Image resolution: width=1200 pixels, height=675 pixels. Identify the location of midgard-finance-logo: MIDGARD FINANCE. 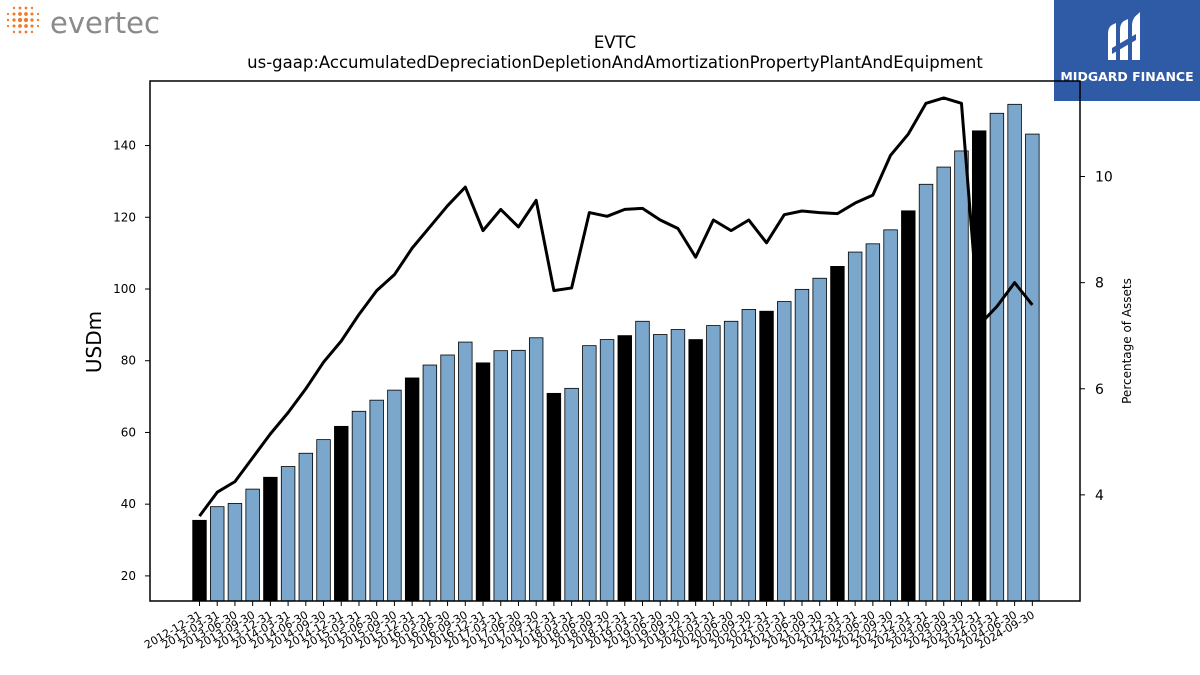
(1127, 50).